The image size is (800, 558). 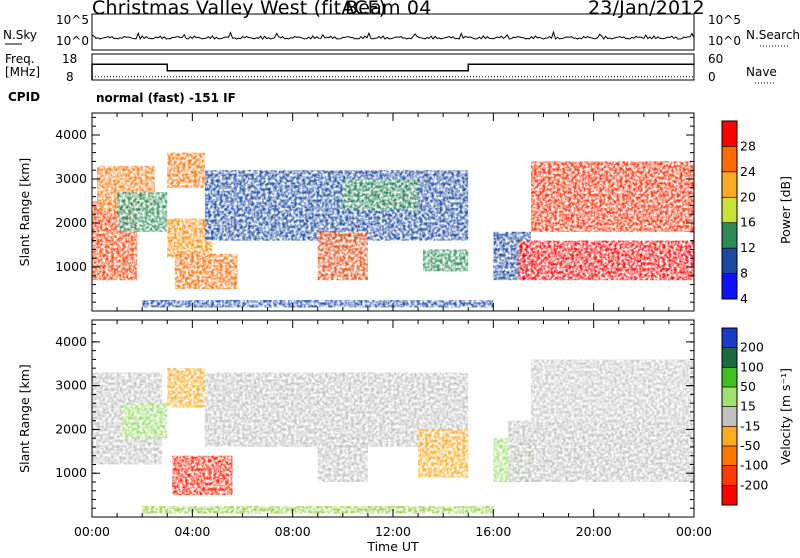 What do you see at coordinates (71, 341) in the screenshot?
I see `velocity-ytick-label-3: 4000` at bounding box center [71, 341].